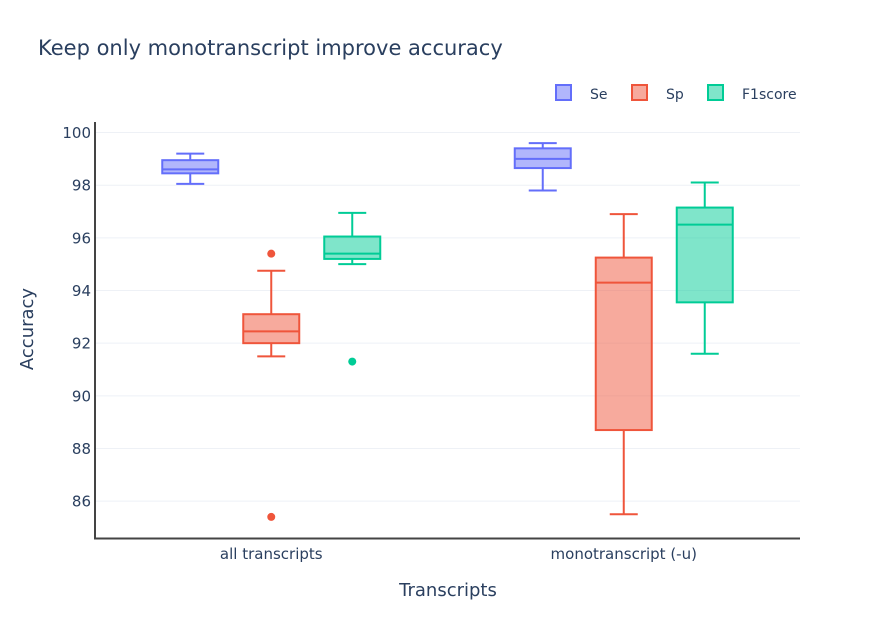 This screenshot has width=891, height=618. I want to click on legend-label: Se, so click(599, 95).